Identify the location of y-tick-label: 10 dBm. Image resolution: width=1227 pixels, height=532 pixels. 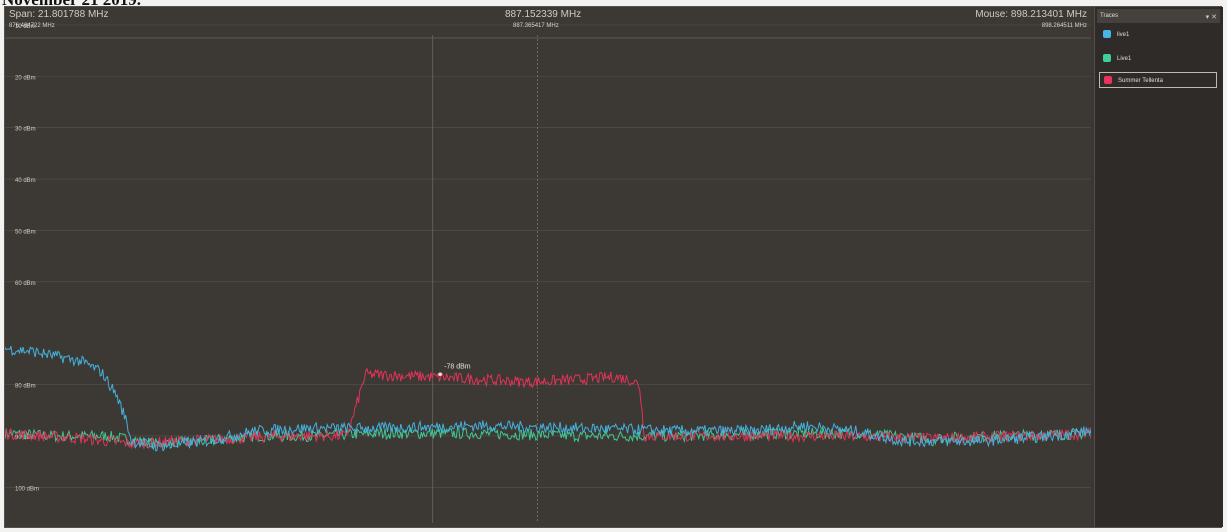
(25, 27).